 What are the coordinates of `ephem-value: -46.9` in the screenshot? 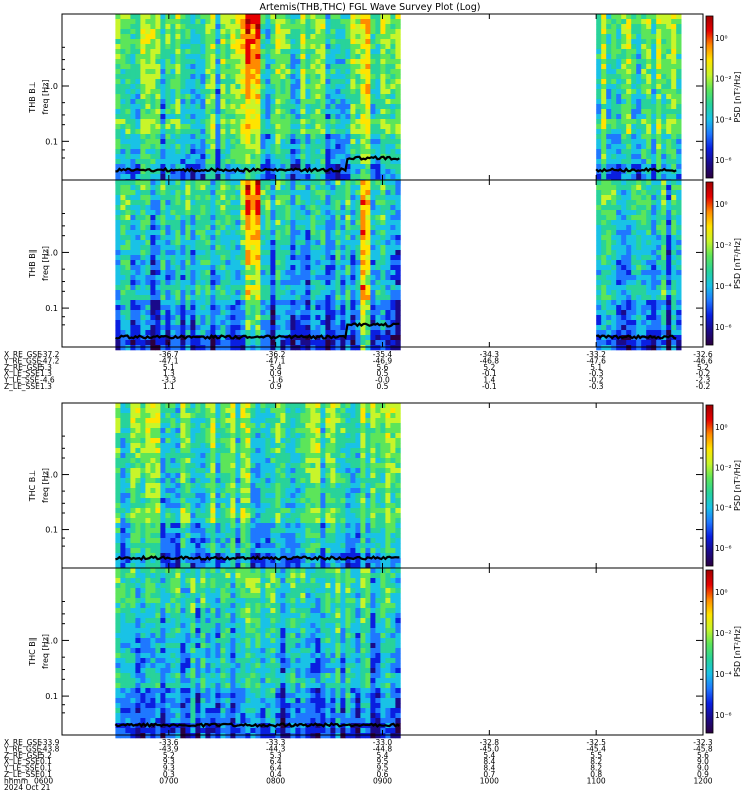 It's located at (383, 360).